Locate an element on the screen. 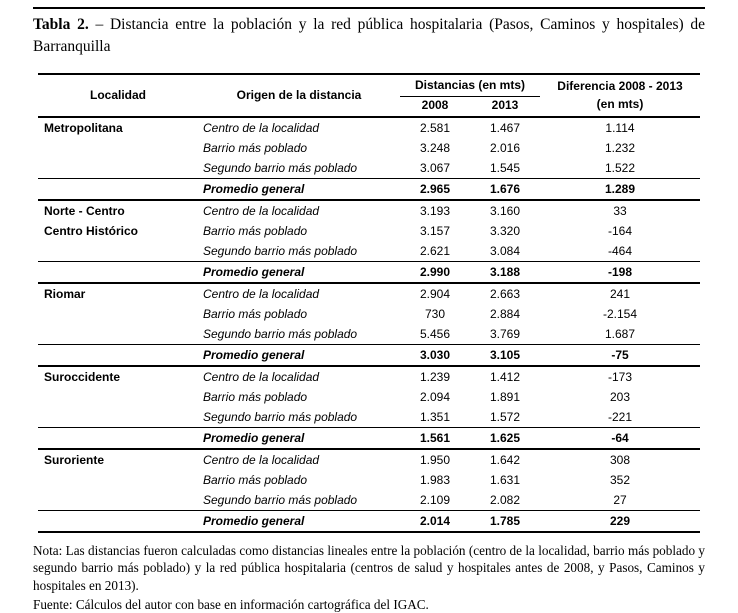 The width and height of the screenshot is (738, 613). distancia-2008-cell: 2.904 is located at coordinates (435, 294).